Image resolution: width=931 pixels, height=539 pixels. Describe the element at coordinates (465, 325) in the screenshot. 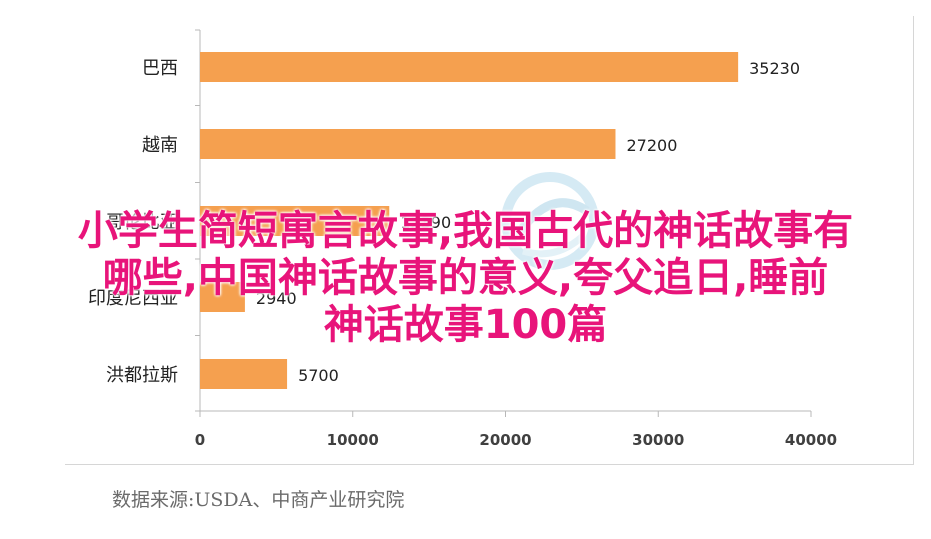

I see `overlay-title-line-3: 神话故事100篇` at that location.